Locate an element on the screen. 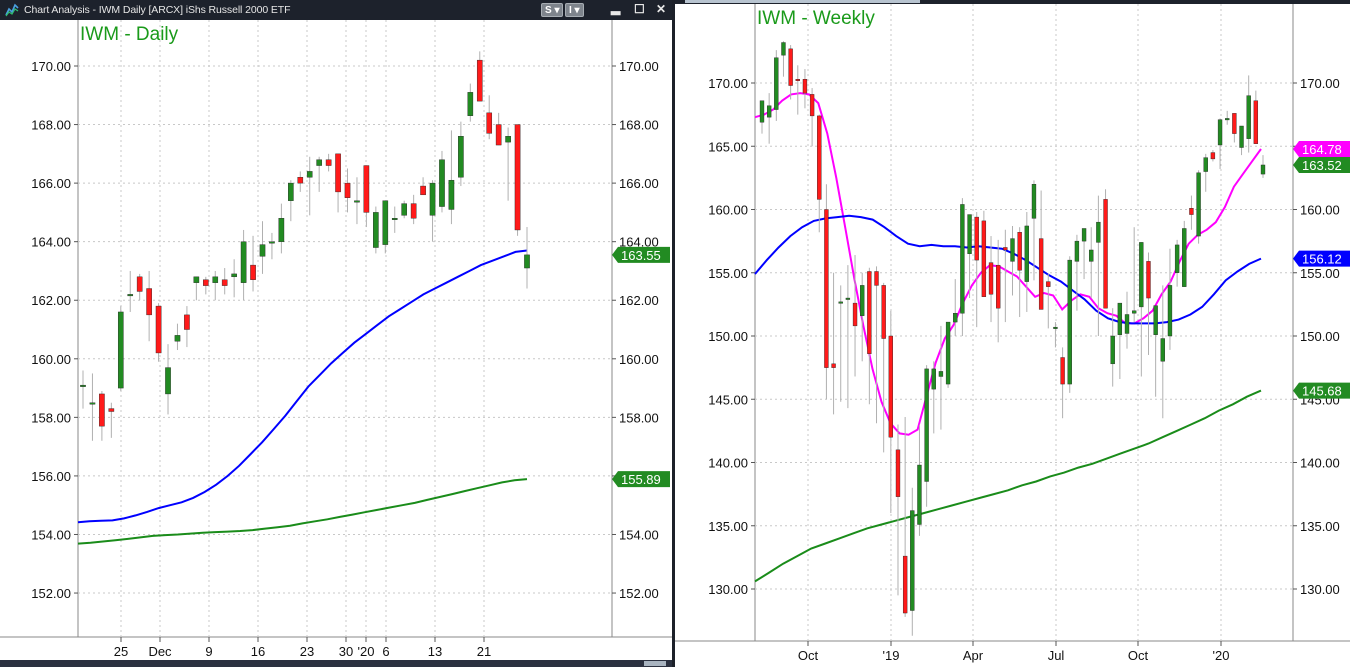 This screenshot has width=1350, height=667. y-axis-tick-label: 166.00 is located at coordinates (51, 183).